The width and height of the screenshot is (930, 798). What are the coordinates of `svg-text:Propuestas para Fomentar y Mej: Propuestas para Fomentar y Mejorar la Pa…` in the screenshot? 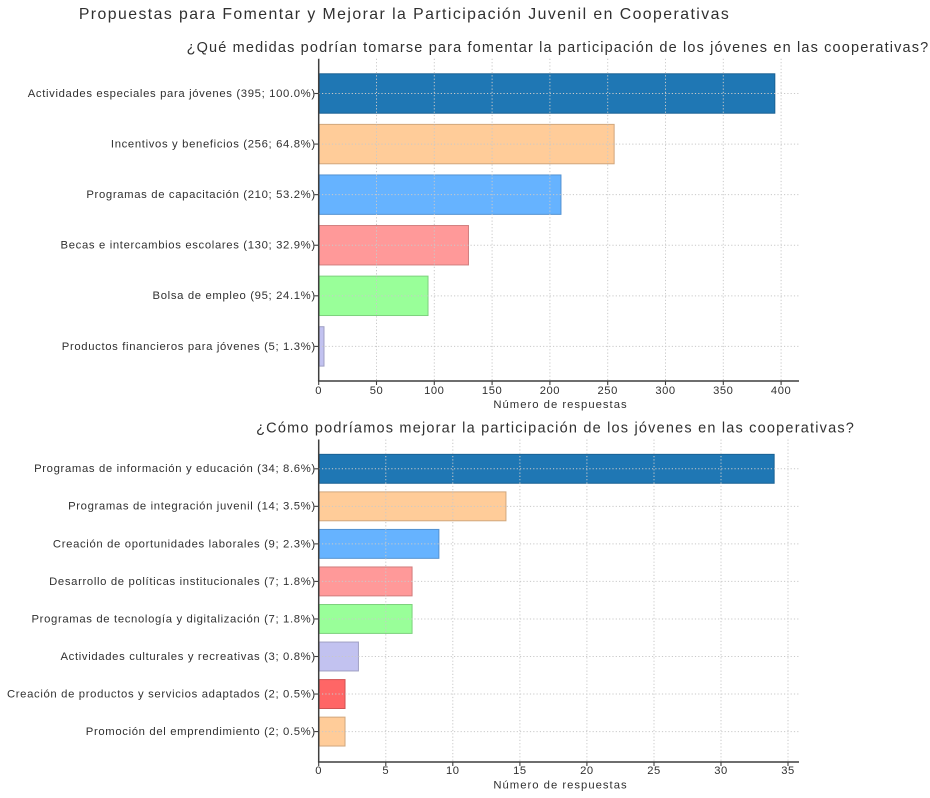 It's located at (404, 14).